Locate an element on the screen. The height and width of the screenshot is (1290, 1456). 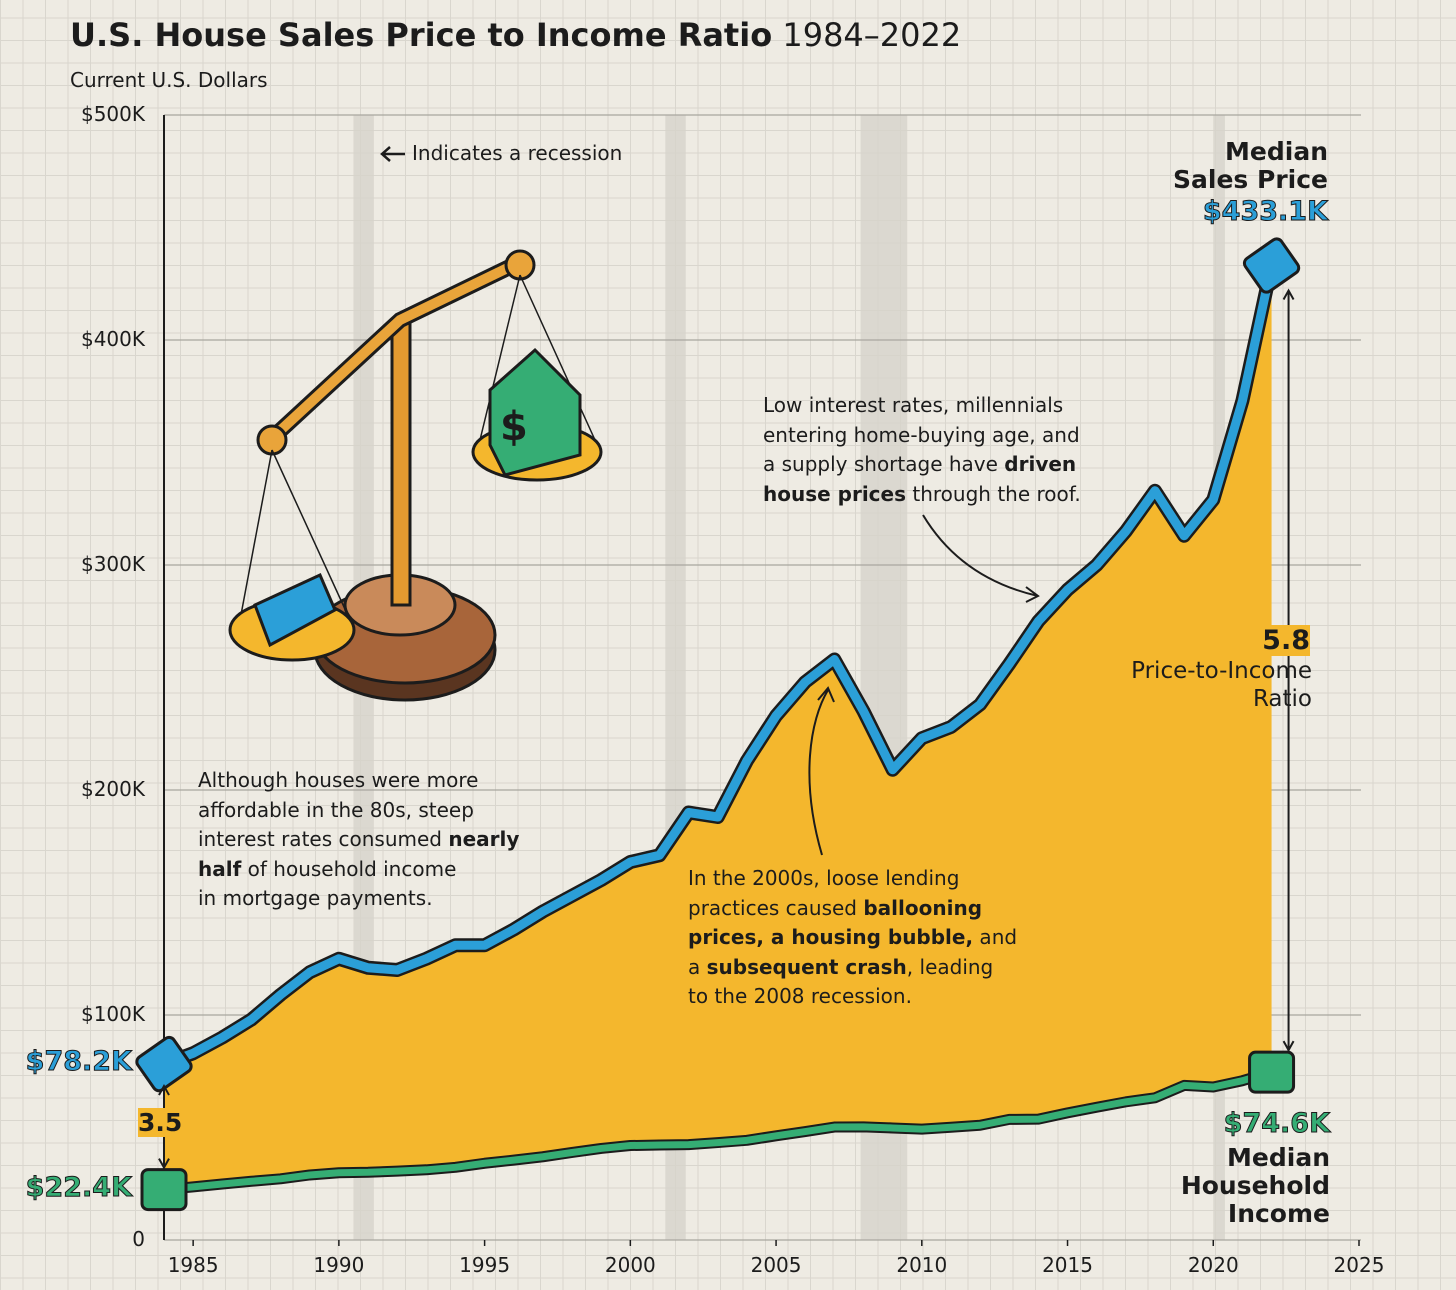
annotation-text: through the roof. is located at coordinates (993, 493).